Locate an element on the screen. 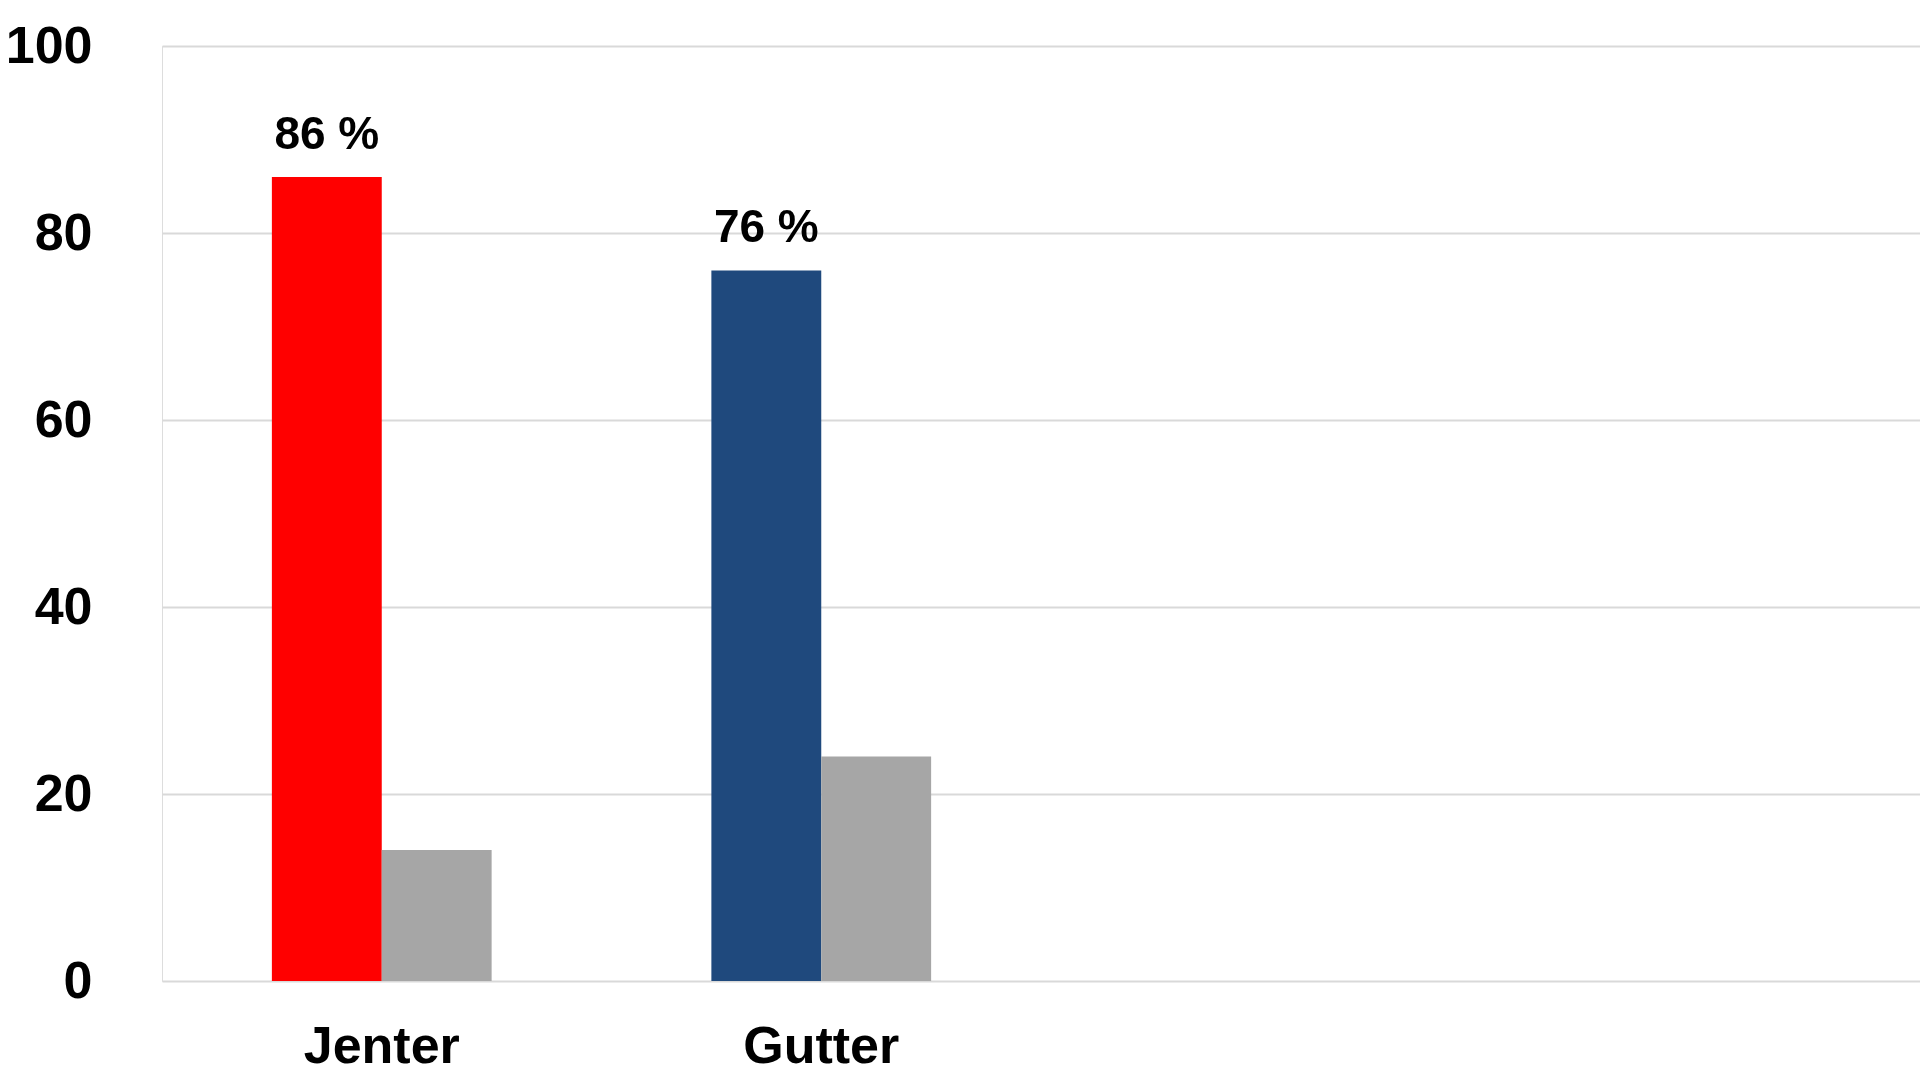  y-tick-label: 100 is located at coordinates (49, 44).